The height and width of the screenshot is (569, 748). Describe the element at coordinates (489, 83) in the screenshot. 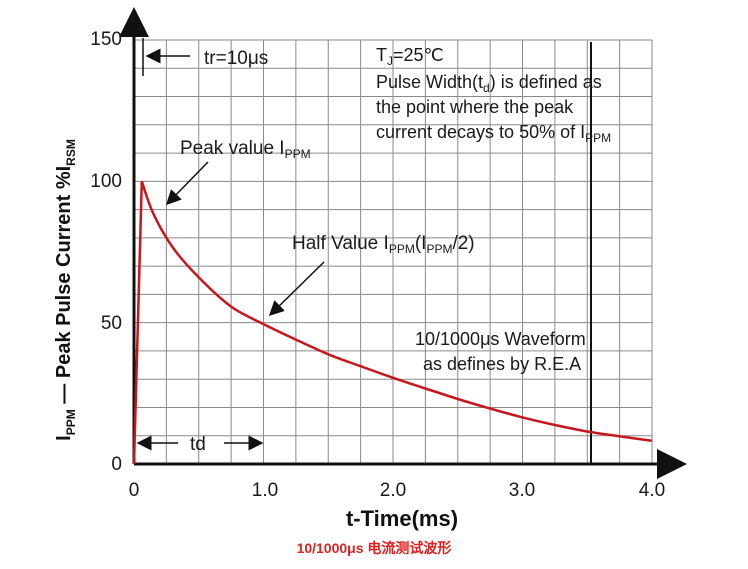

I see `pulse-width-line-1: Pulse Width(td) is defined as` at that location.